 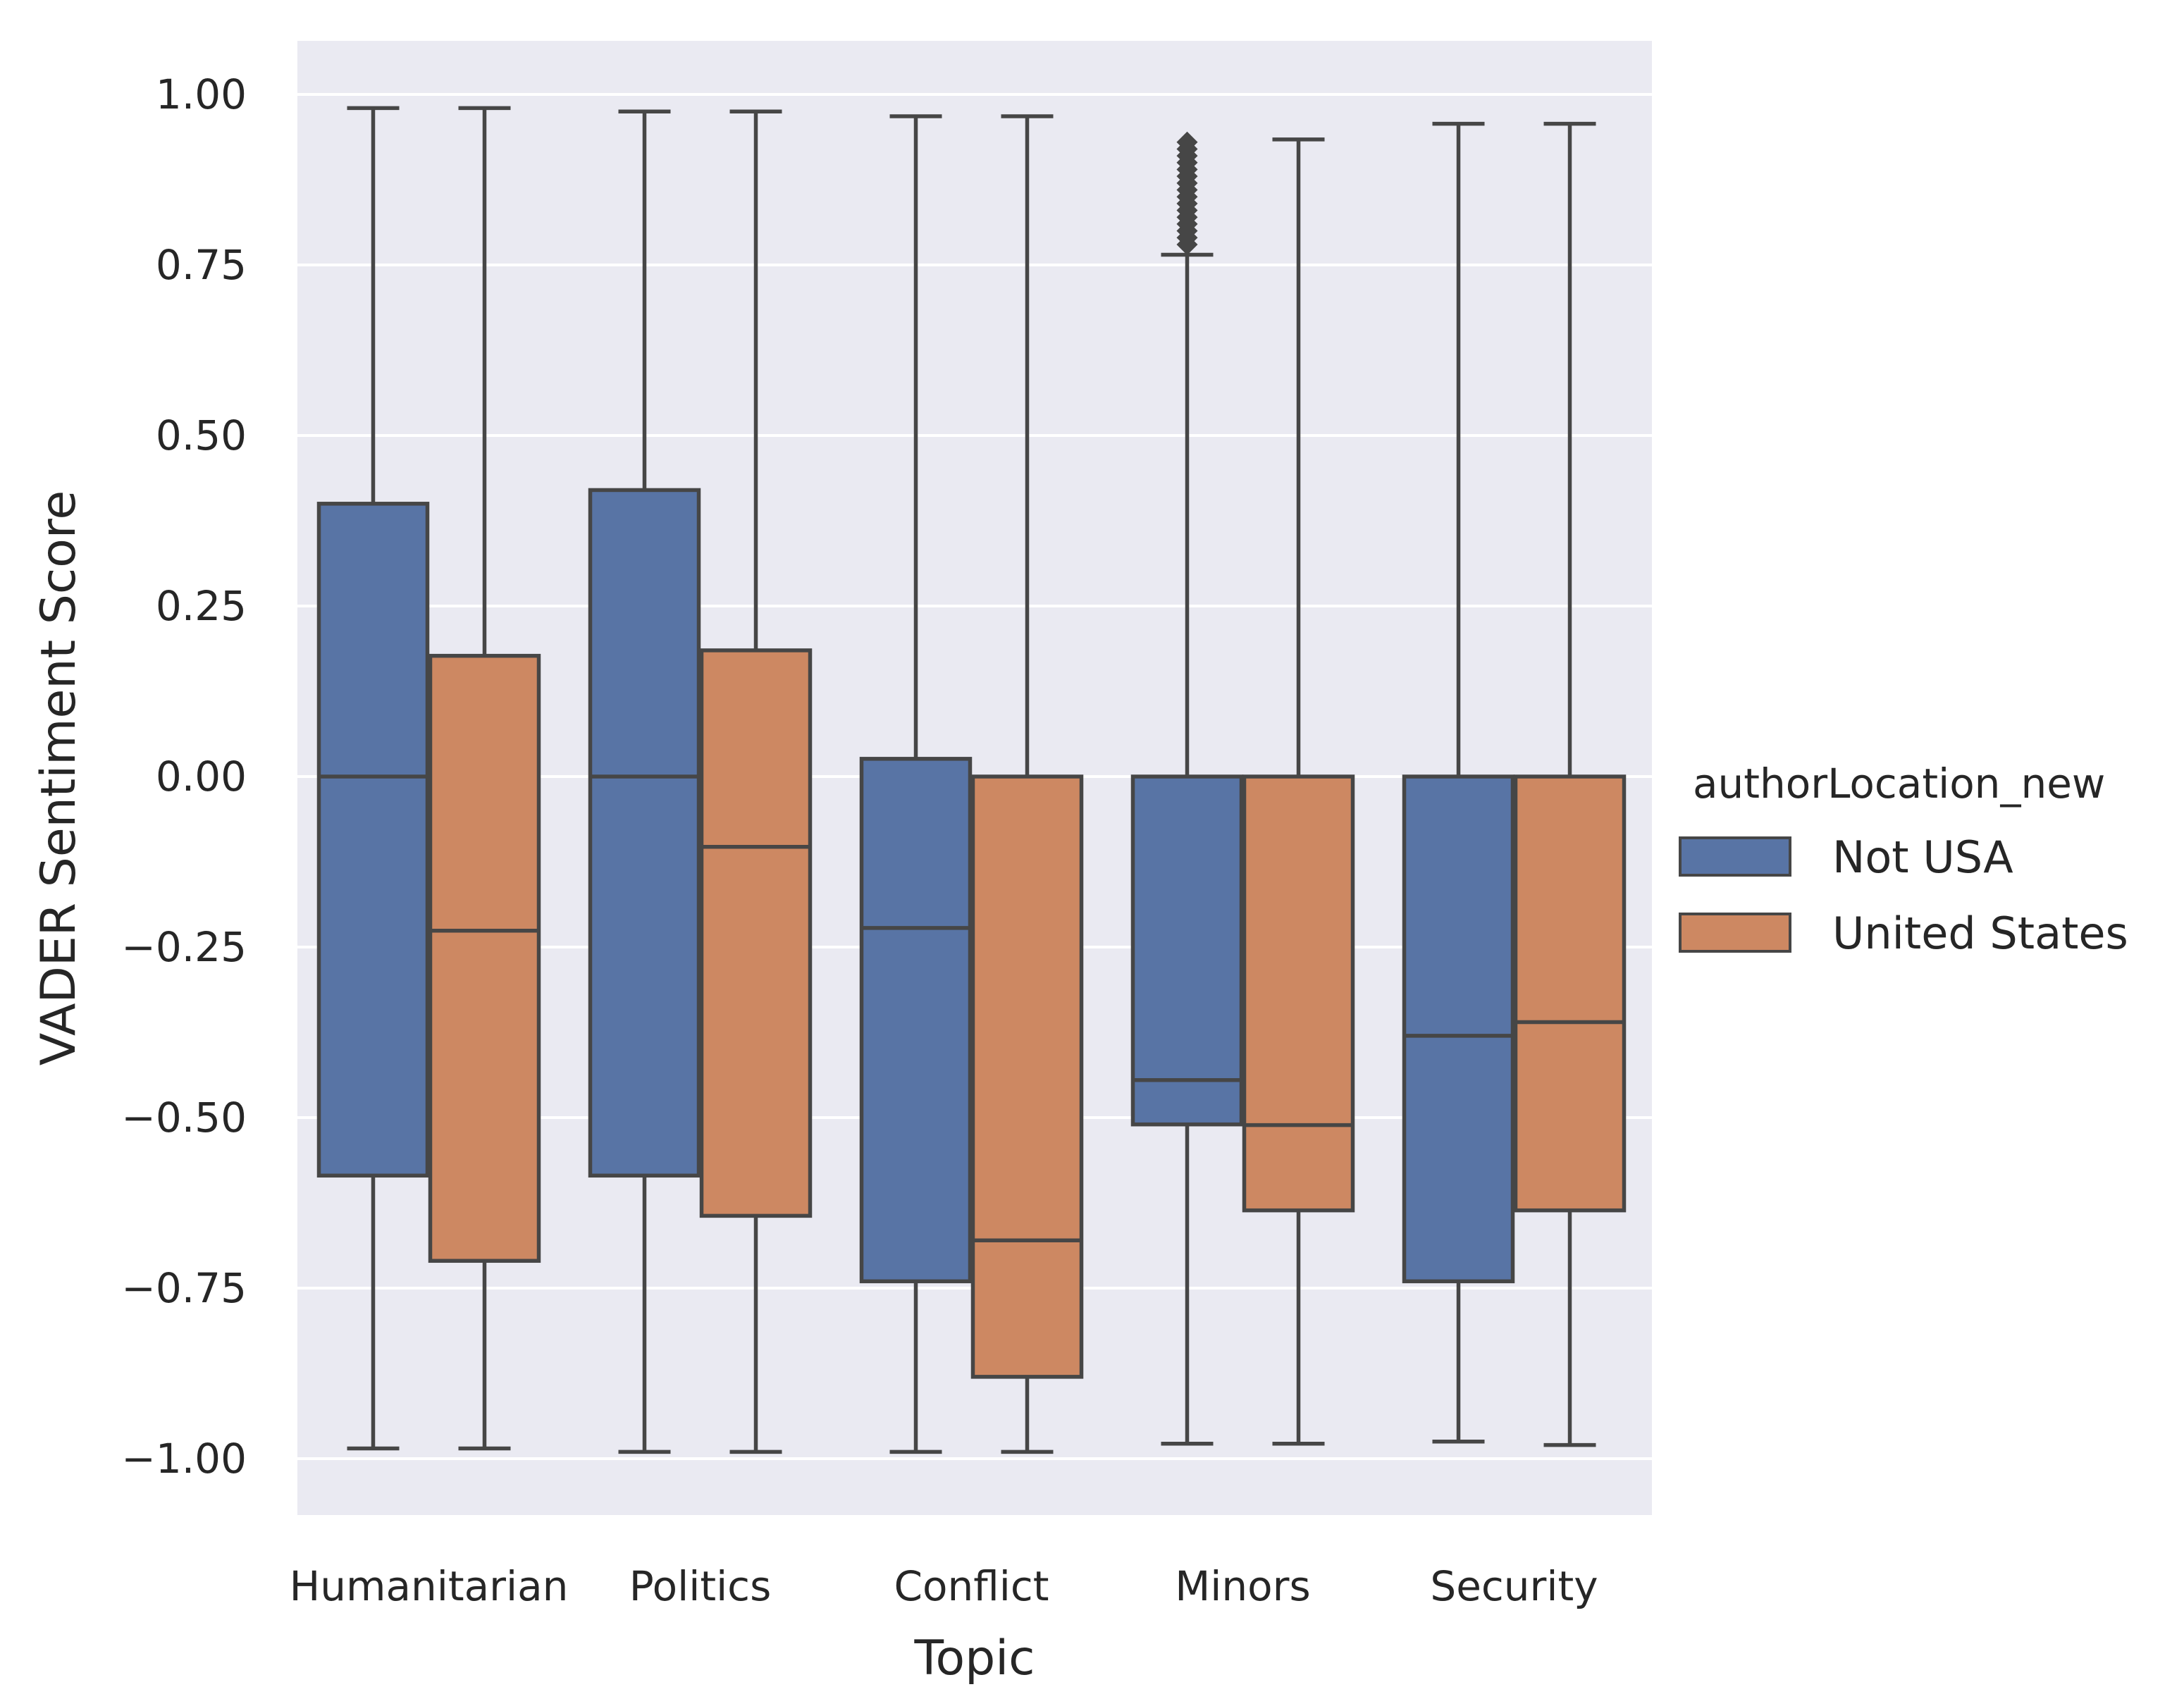 What do you see at coordinates (701, 1586) in the screenshot?
I see `x-tick-label-politics: Politics` at bounding box center [701, 1586].